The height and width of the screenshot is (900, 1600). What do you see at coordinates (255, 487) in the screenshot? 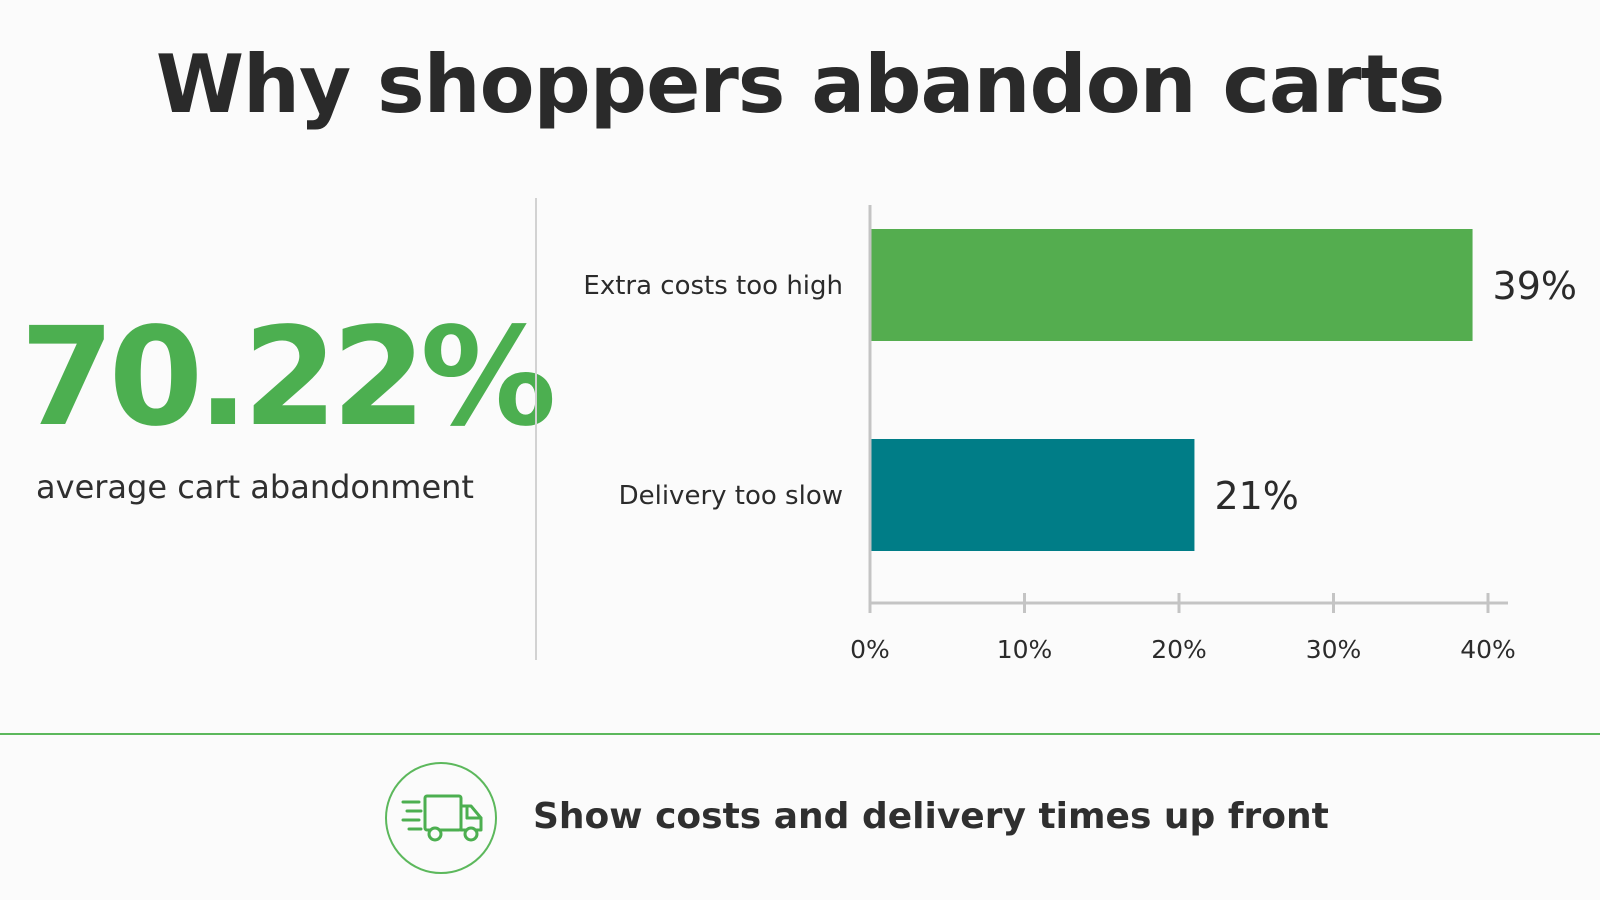
I see `stat-caption: average cart abandonment` at bounding box center [255, 487].